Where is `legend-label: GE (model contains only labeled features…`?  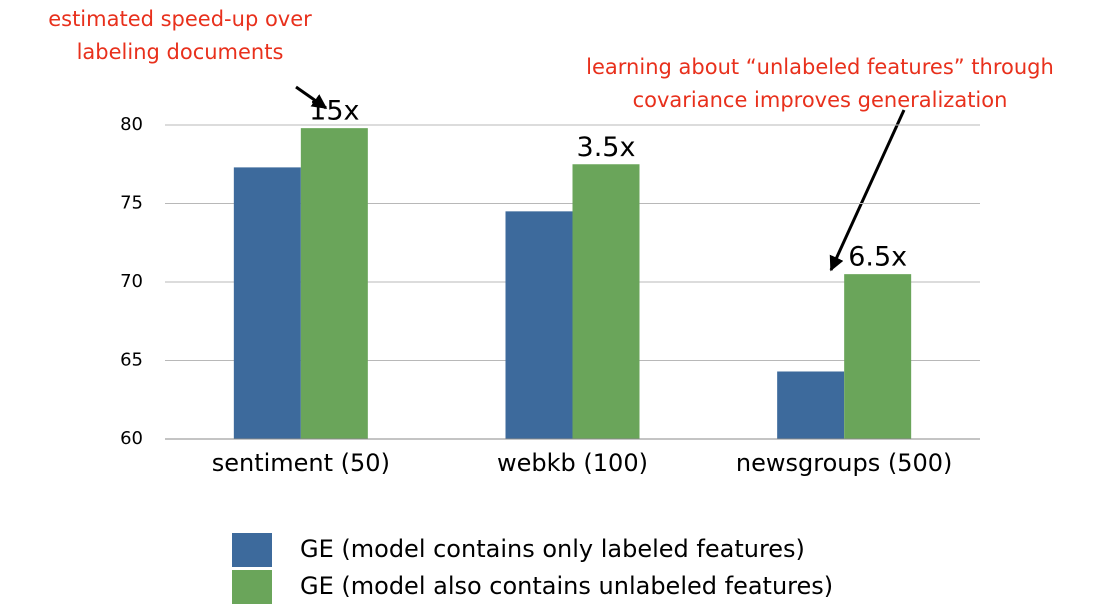
legend-label: GE (model contains only labeled features… is located at coordinates (552, 549).